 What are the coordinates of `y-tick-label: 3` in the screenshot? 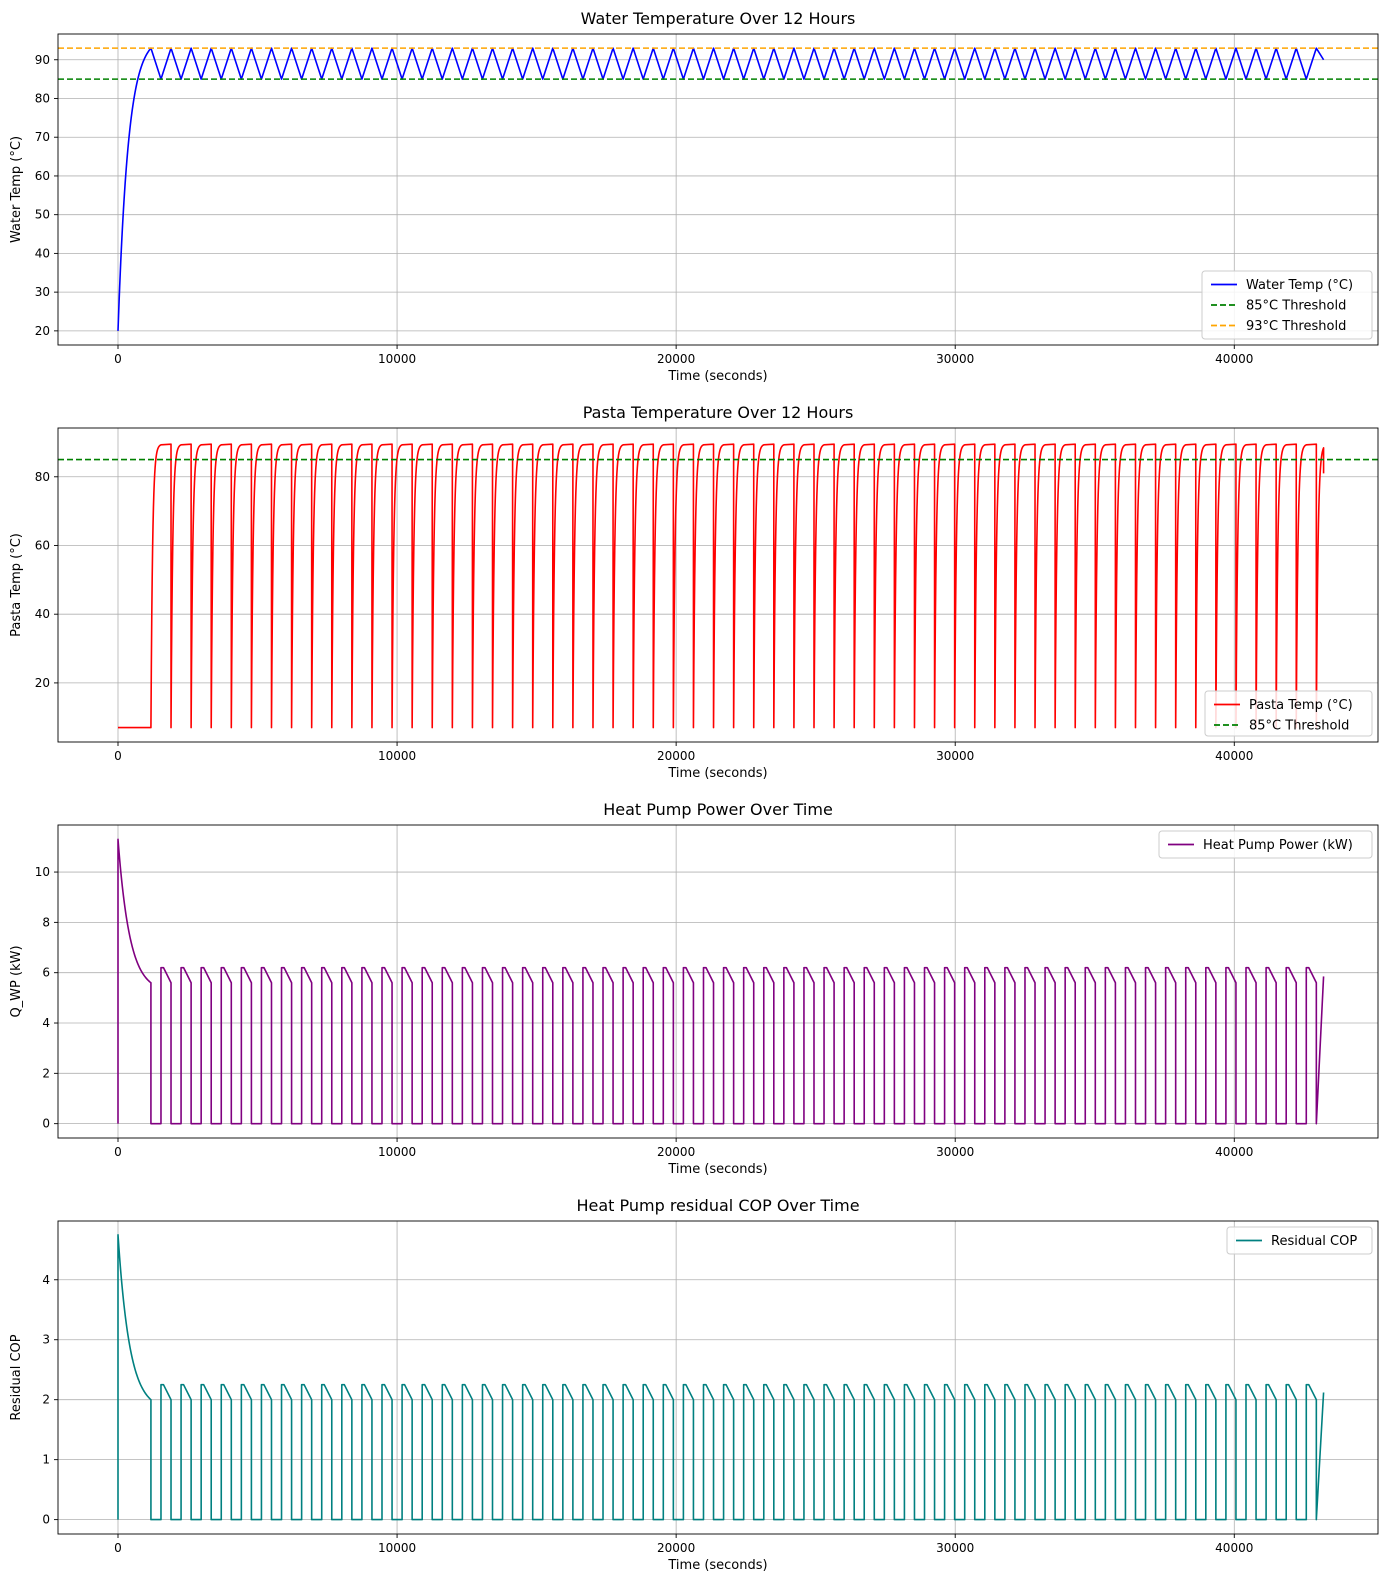 It's located at (46, 1340).